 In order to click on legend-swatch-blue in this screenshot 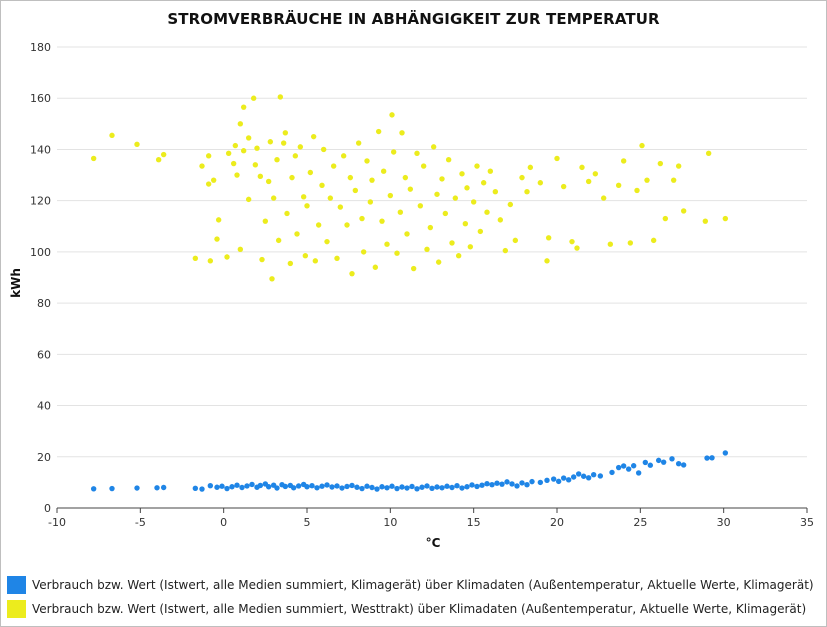, I will do `click(16, 585)`.